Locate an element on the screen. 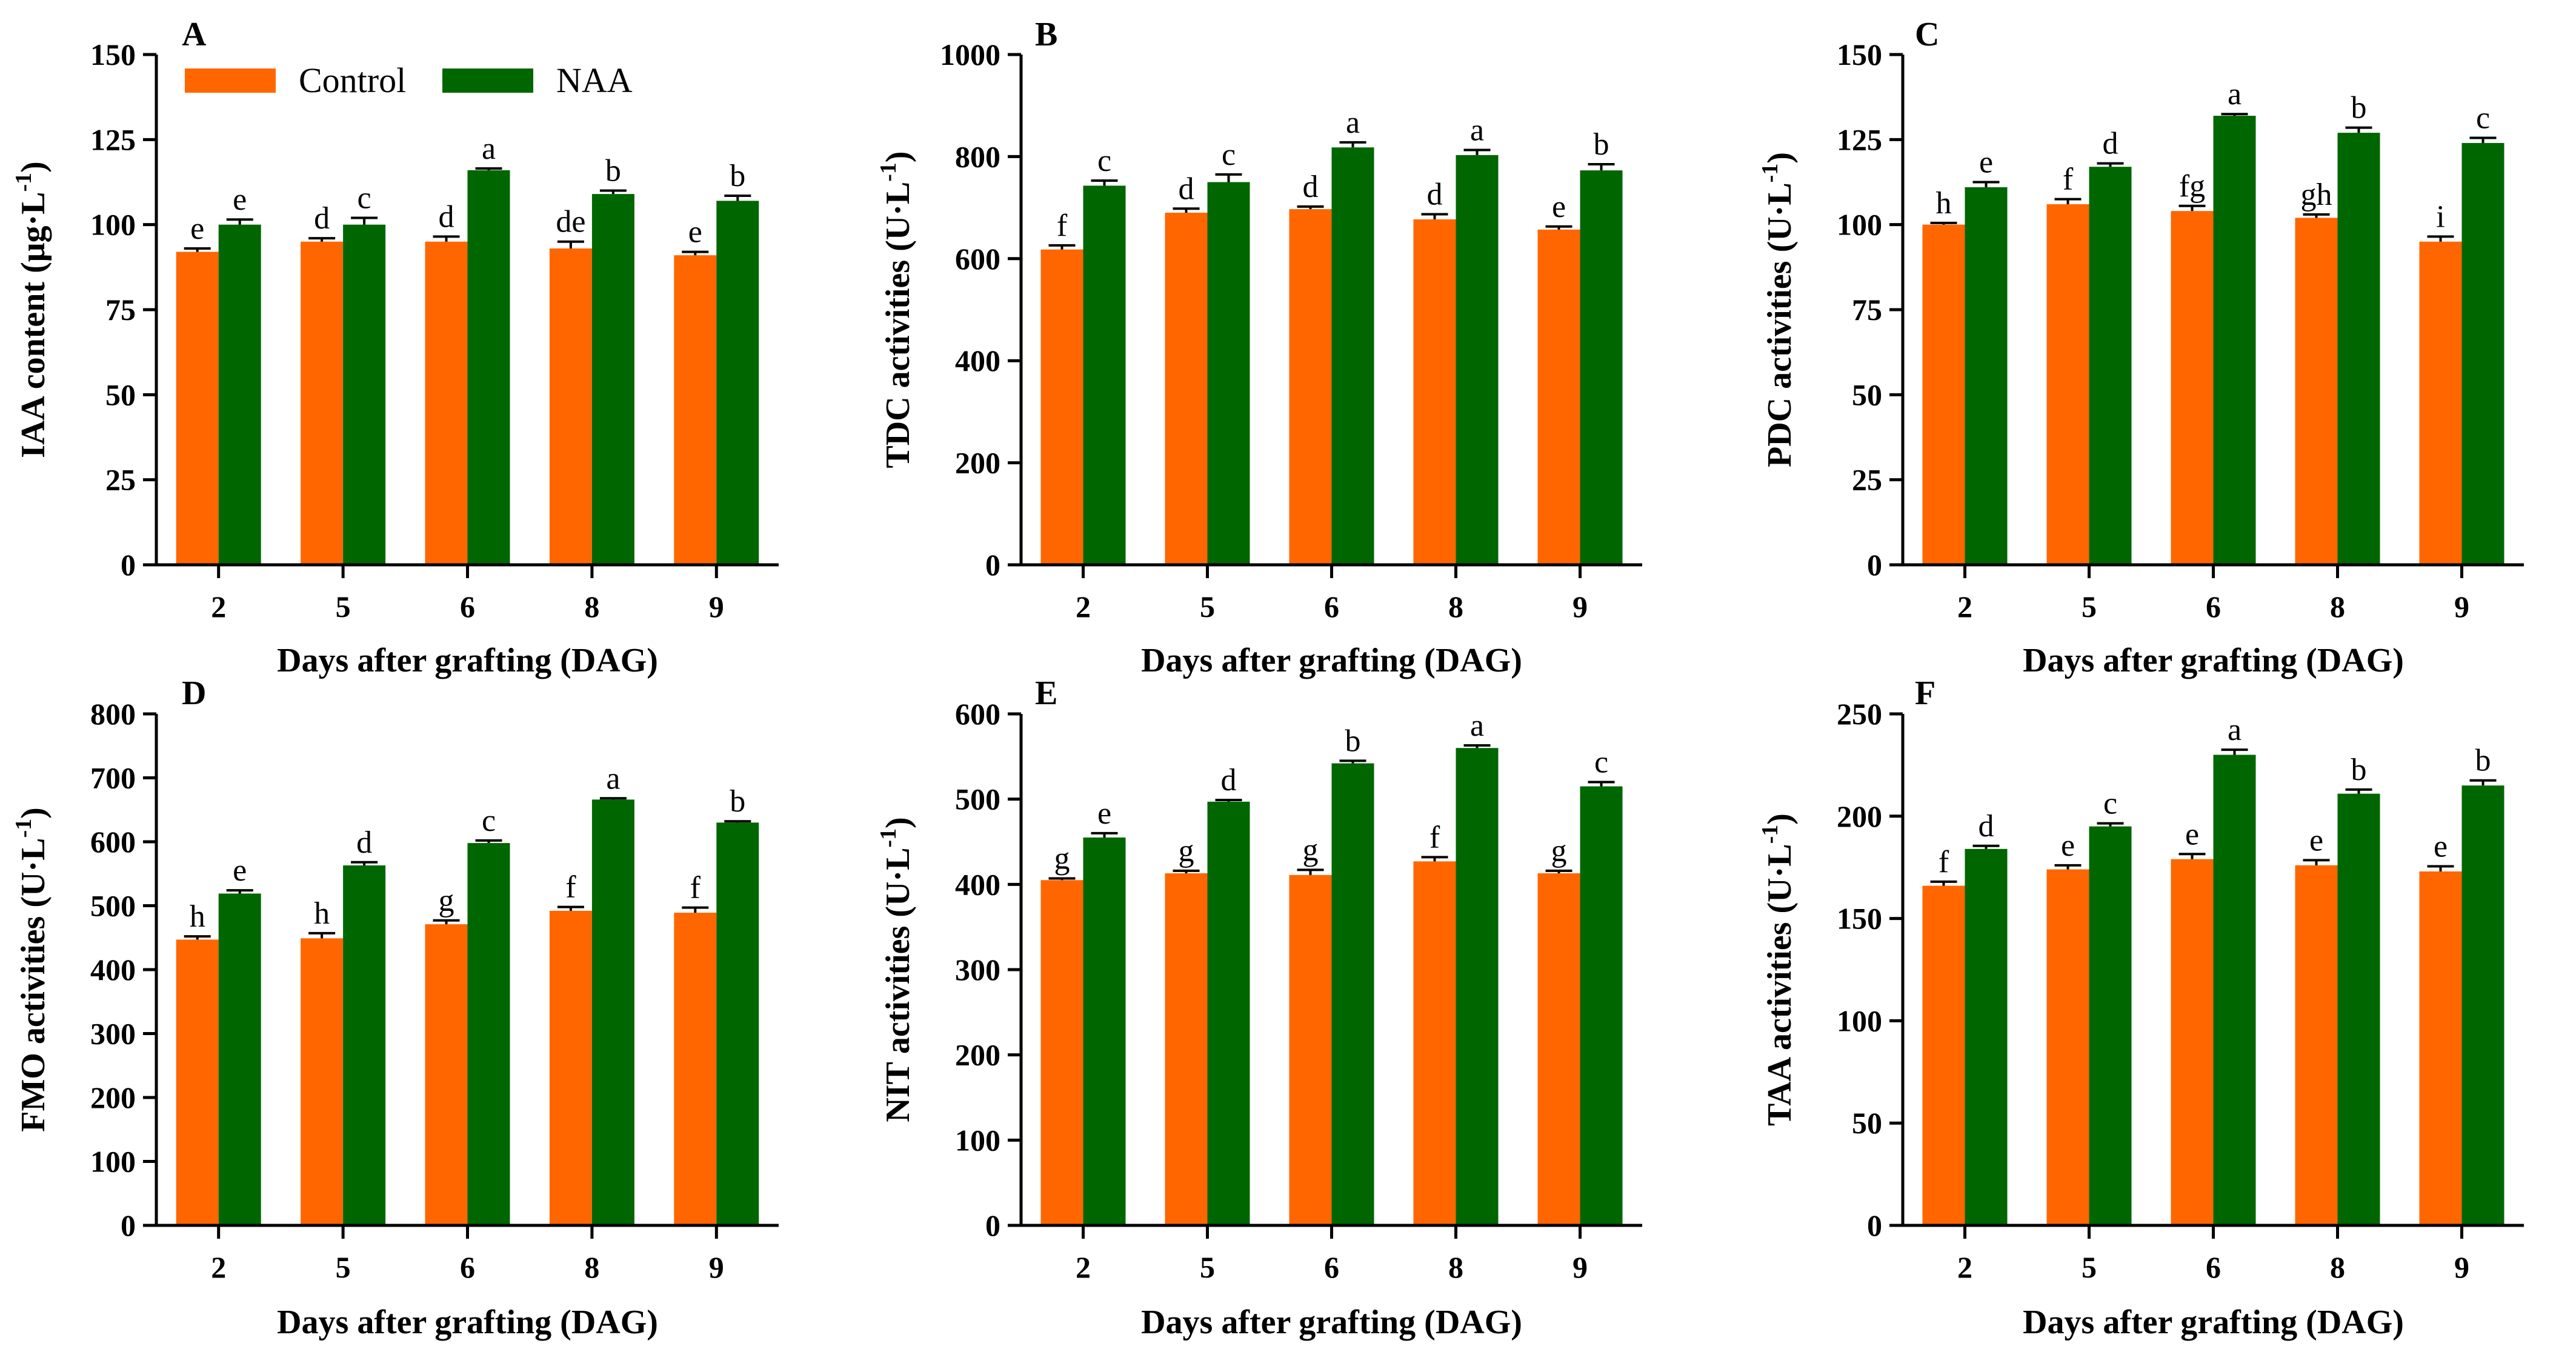 The width and height of the screenshot is (2576, 1349). significance-letter-control-9: i is located at coordinates (2440, 217).